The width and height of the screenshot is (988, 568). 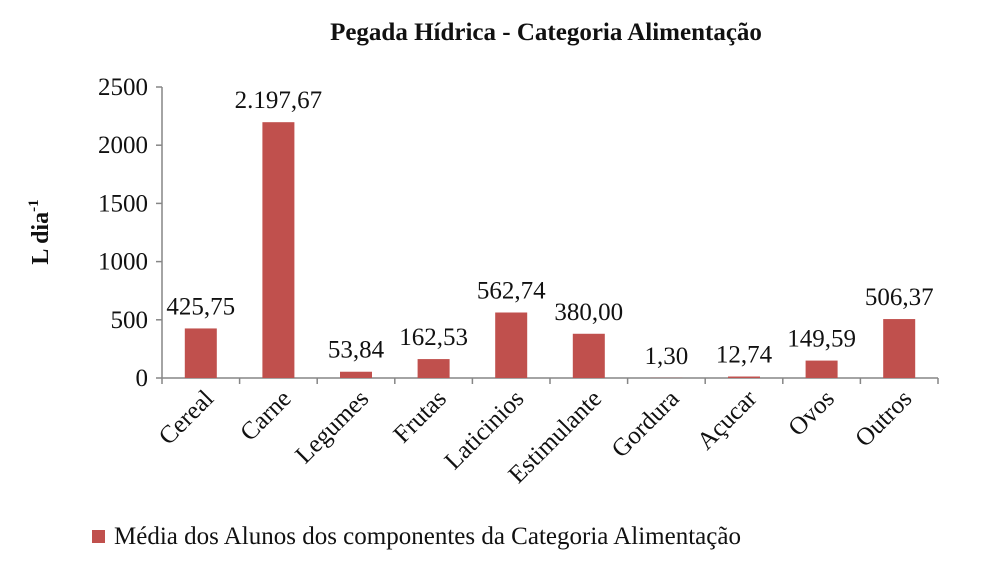 I want to click on x-tick-label: Outros, so click(x=883, y=418).